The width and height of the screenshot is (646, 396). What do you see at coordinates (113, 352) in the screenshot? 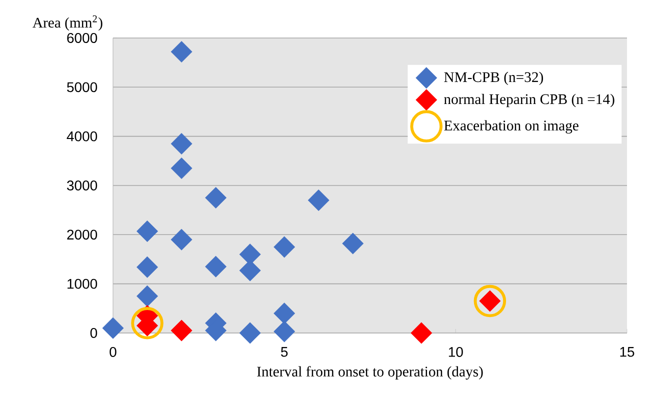
I see `x-tick-label: 0` at bounding box center [113, 352].